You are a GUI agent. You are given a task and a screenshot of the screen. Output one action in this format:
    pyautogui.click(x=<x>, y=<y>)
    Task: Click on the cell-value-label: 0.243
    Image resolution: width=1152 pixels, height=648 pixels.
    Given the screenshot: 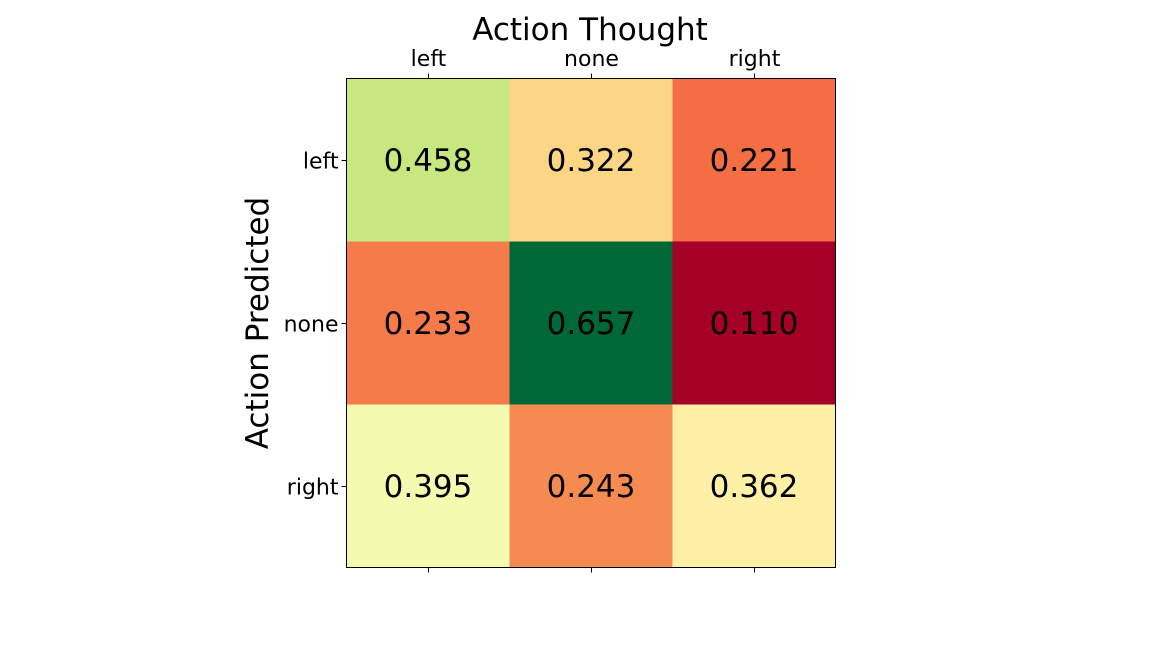 What is the action you would take?
    pyautogui.click(x=591, y=487)
    